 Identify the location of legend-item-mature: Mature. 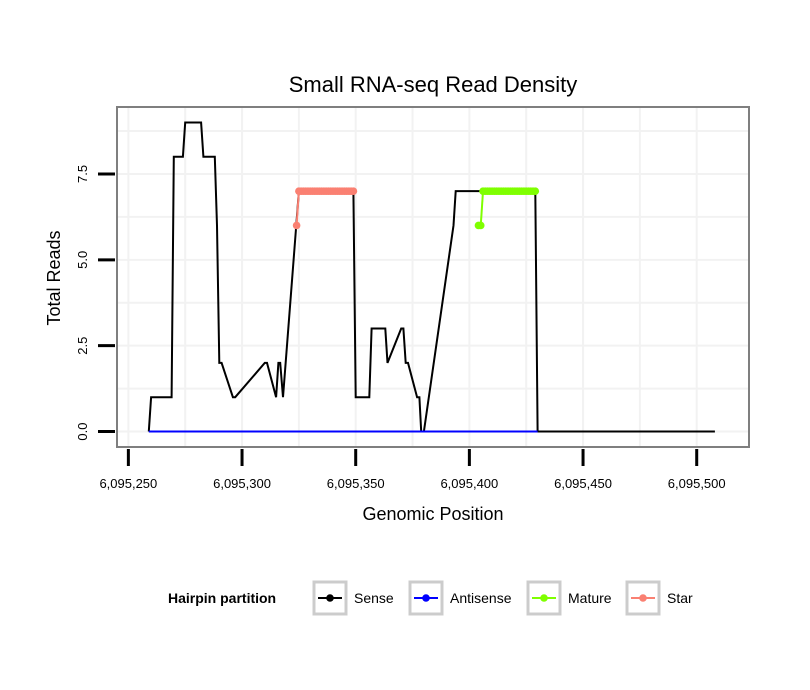
(569, 598).